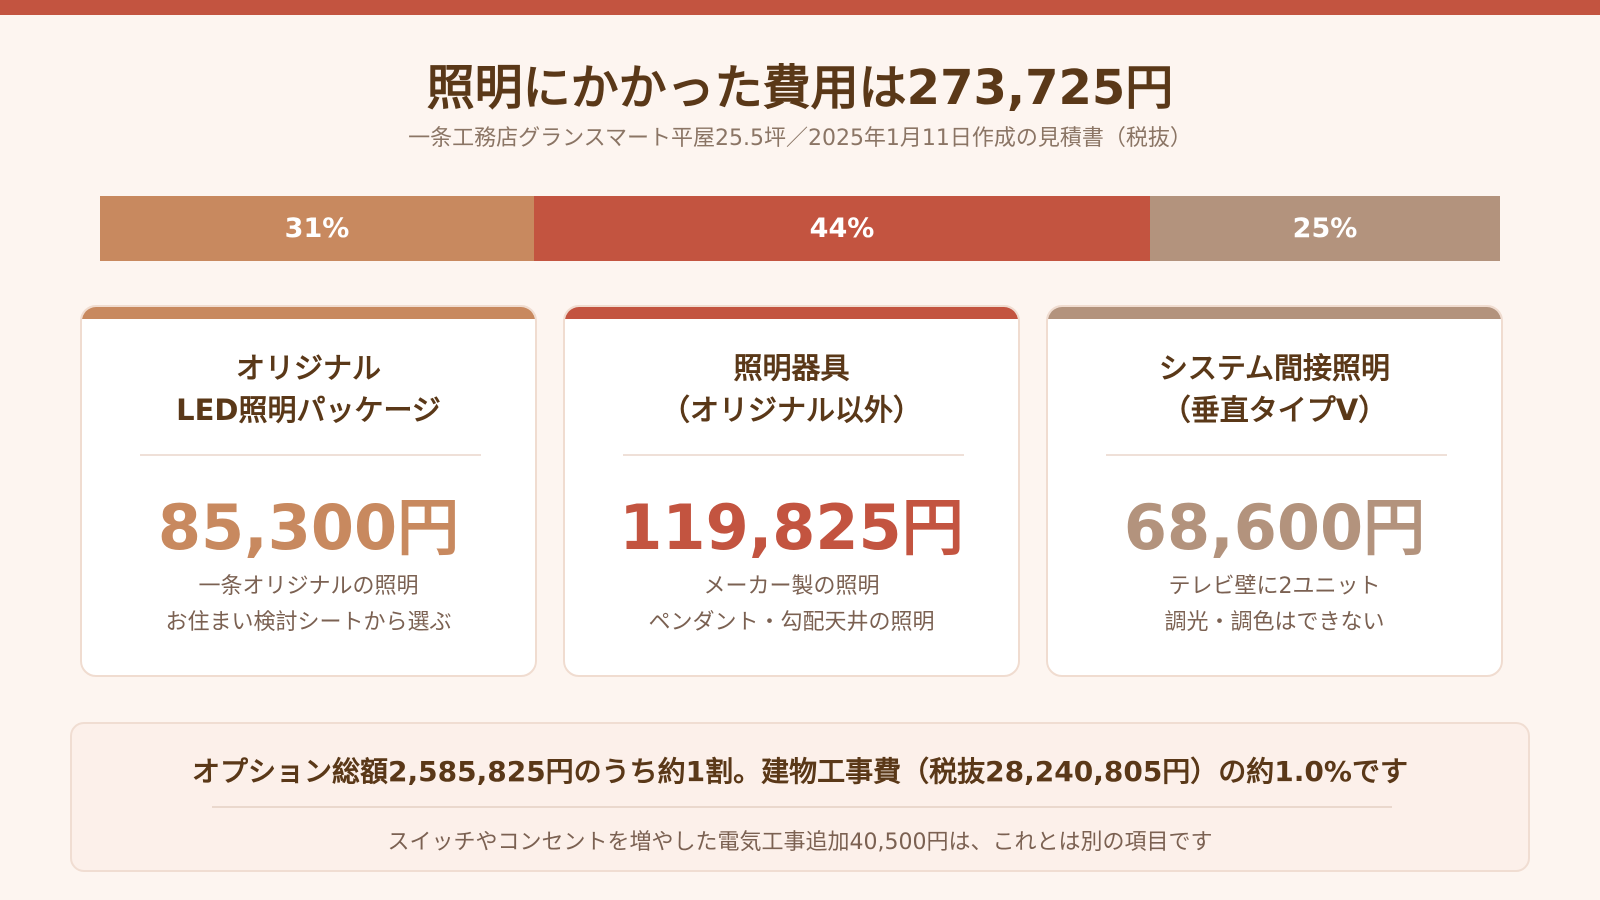  I want to click on summary-note: スイッチやコンセントを増やした電気工事追加40,500円は、これとは別の項目です, so click(800, 842).